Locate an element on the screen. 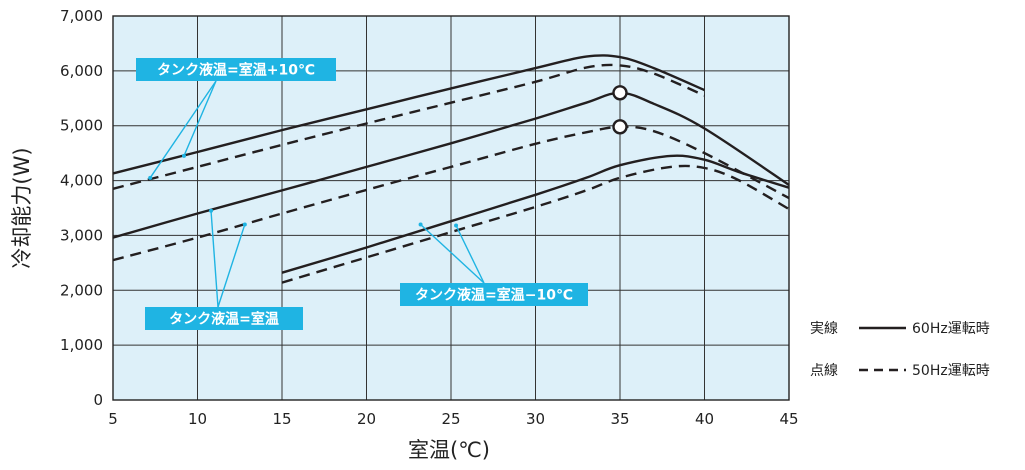 The width and height of the screenshot is (1025, 470). legend-desc: 60Hz運転時 is located at coordinates (951, 329).